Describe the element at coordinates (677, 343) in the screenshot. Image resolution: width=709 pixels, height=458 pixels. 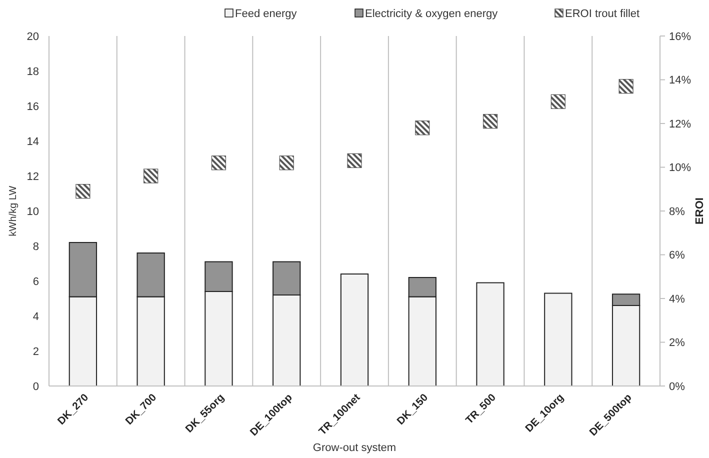
I see `y2-tick-label: 2%` at that location.